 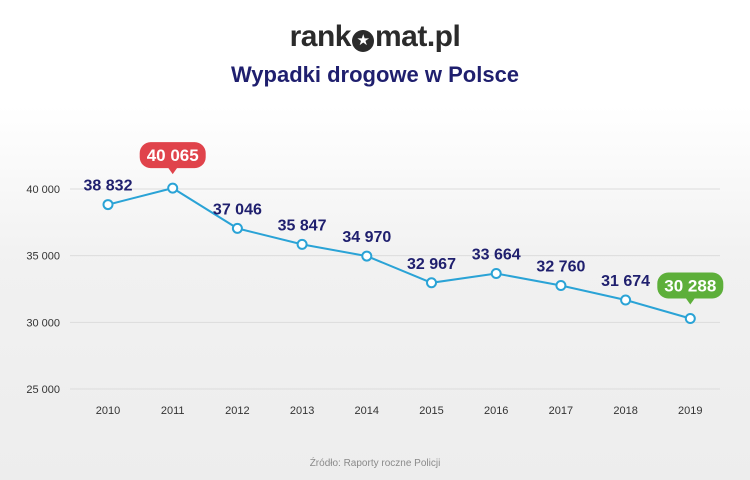 I want to click on x-tick-label: 2015, so click(x=431, y=411).